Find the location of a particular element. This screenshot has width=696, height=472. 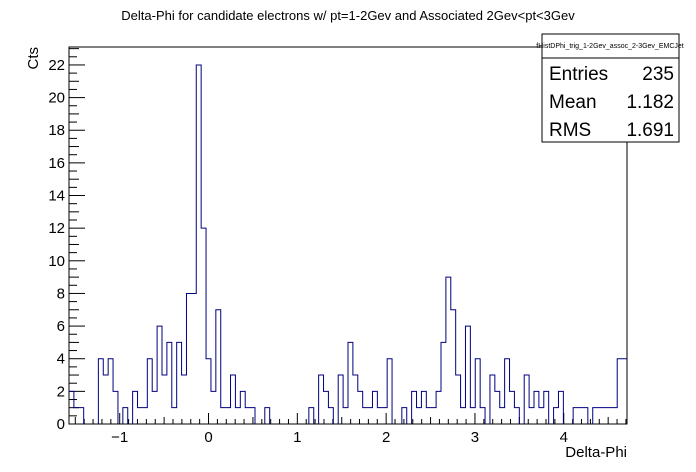

x-tick-label: 3 is located at coordinates (475, 437).